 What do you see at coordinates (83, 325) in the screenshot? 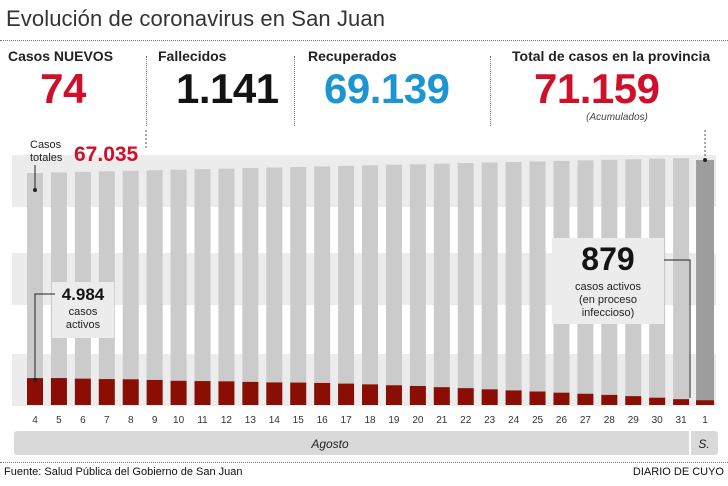
I see `first-active-label: activos` at bounding box center [83, 325].